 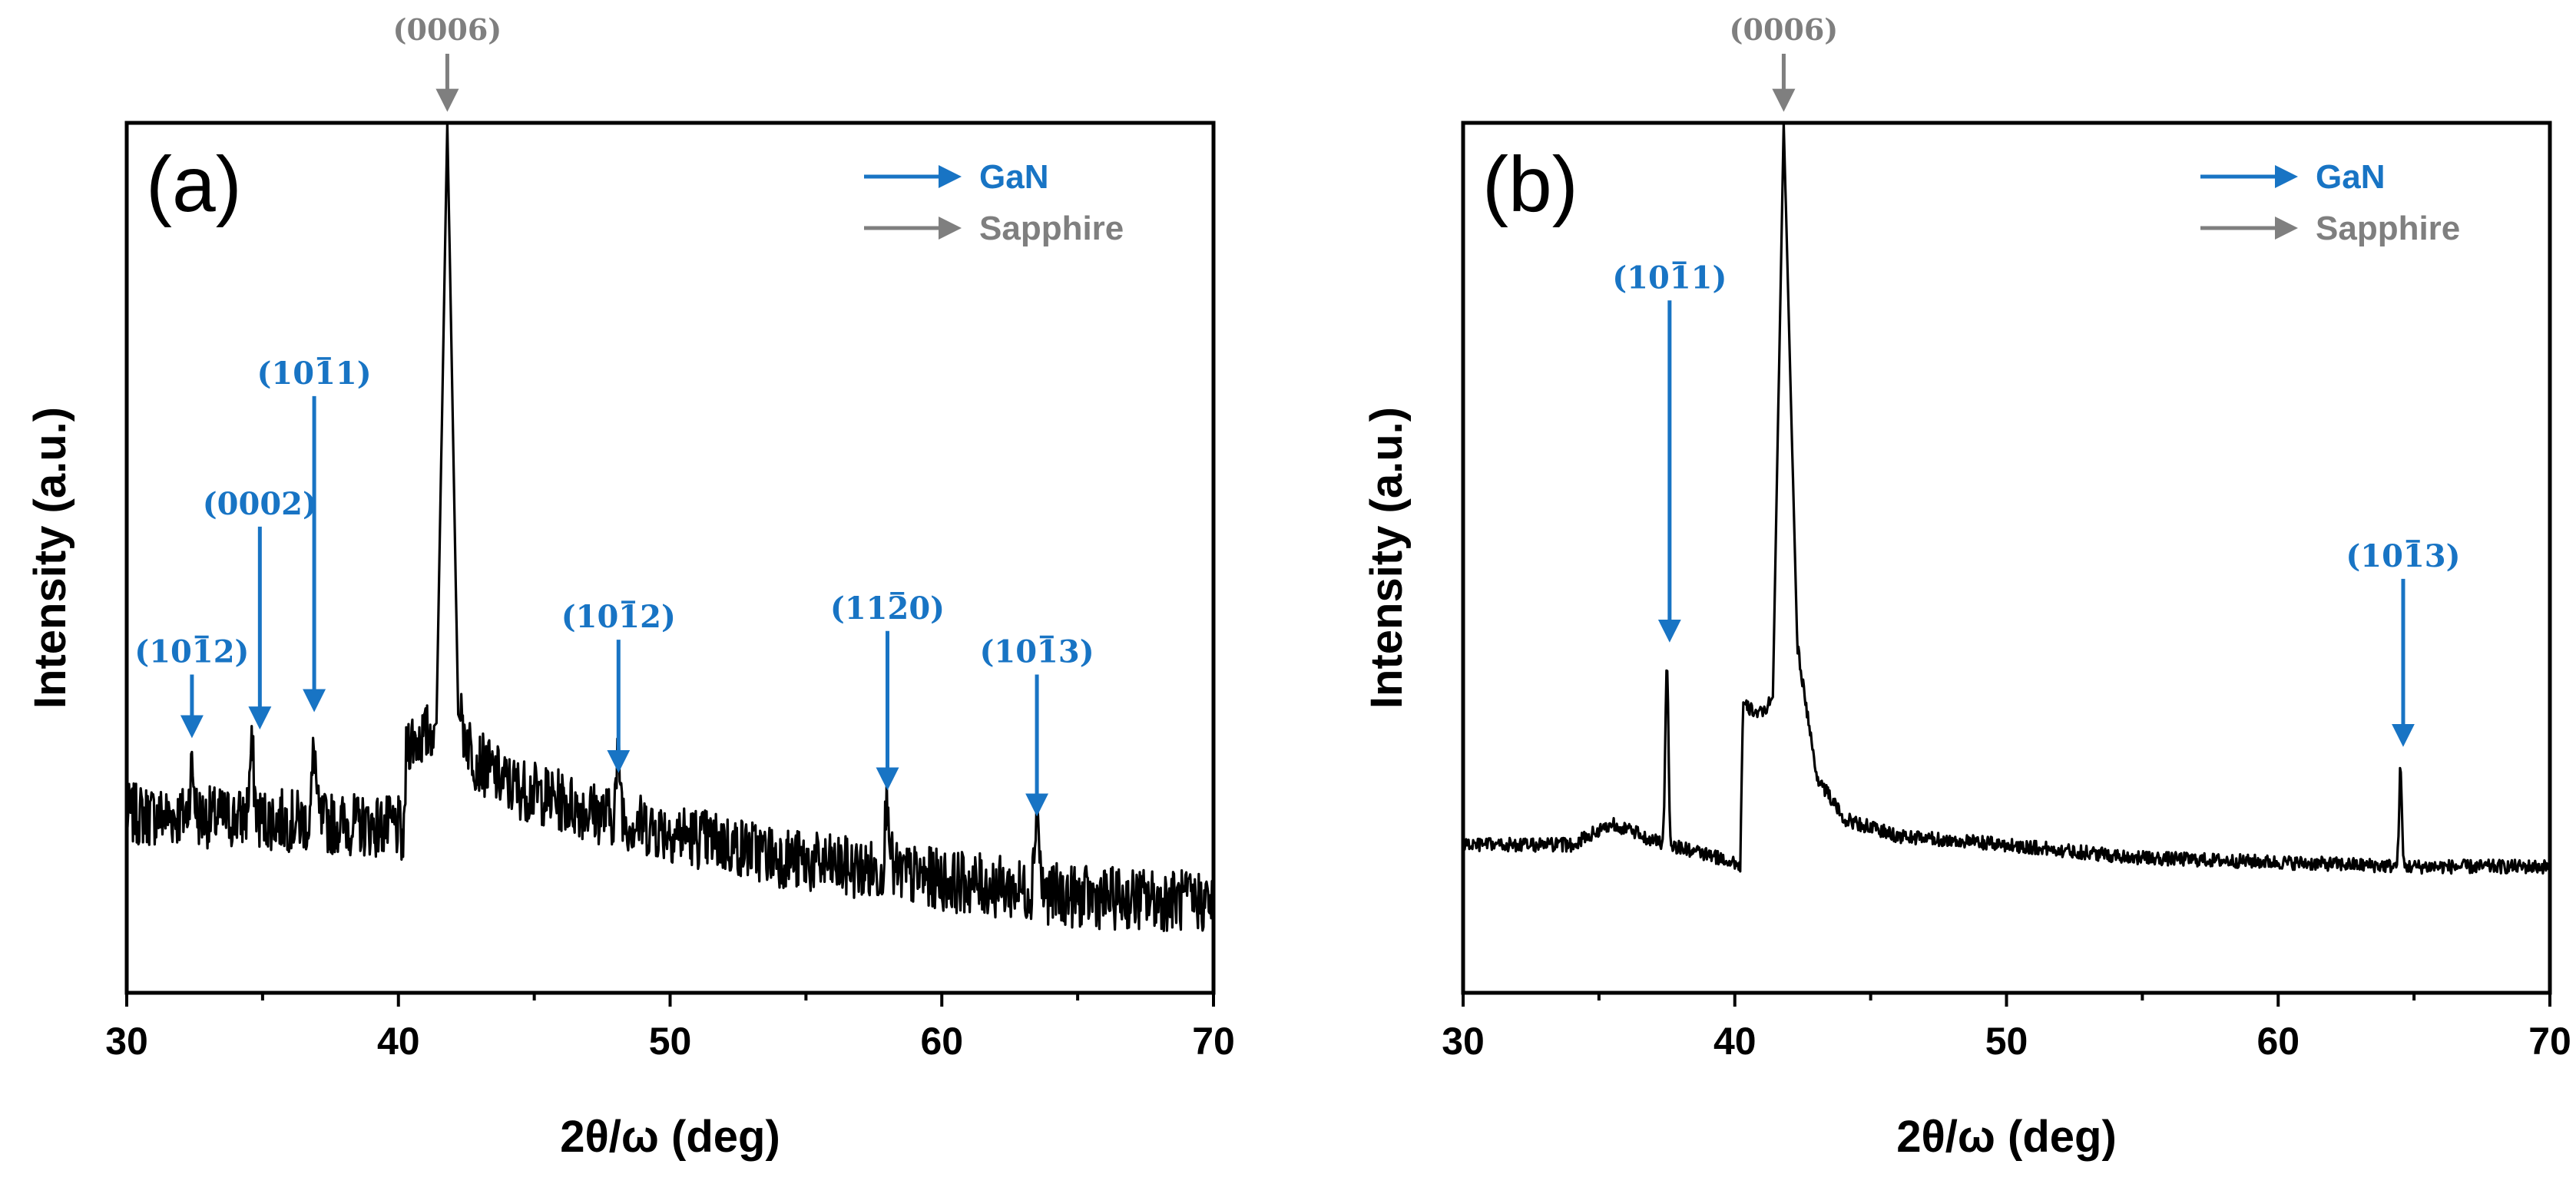 I want to click on gan-peak-label: (0002), so click(x=260, y=504).